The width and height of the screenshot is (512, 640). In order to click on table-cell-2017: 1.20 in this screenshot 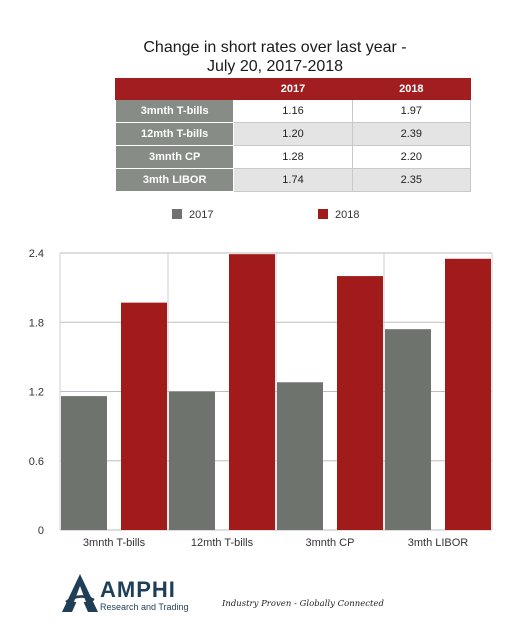, I will do `click(293, 134)`.